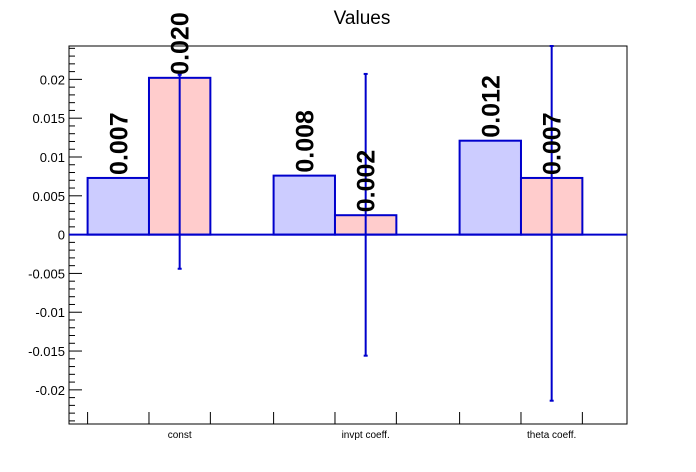 This screenshot has width=696, height=472. Describe the element at coordinates (50, 390) in the screenshot. I see `y-tick-label: -0.02` at that location.